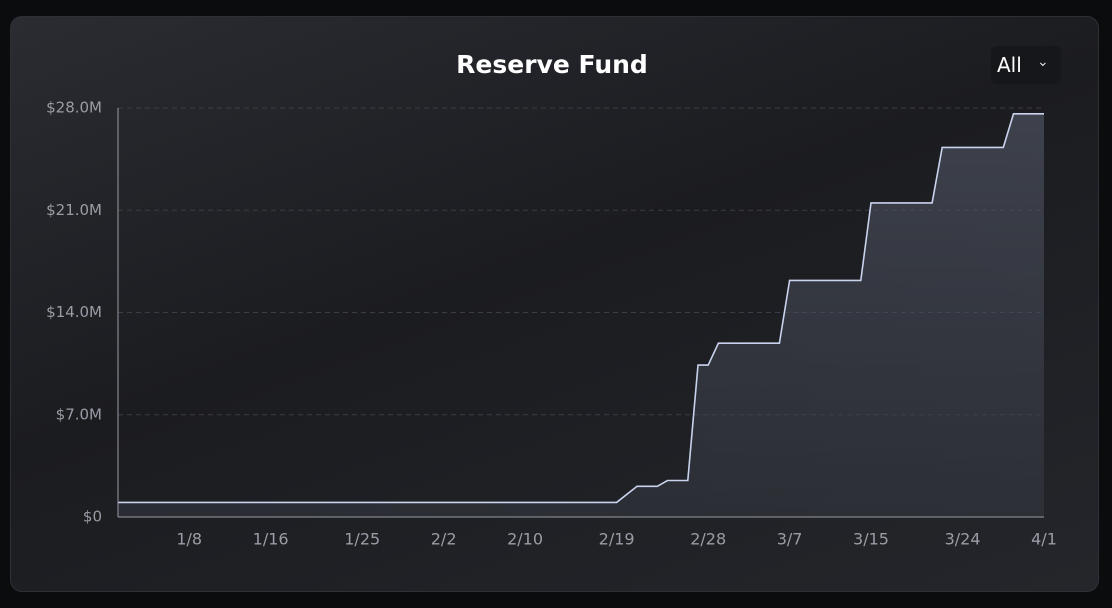  Describe the element at coordinates (1026, 65) in the screenshot. I see `range-dropdown: All ⌄` at that location.